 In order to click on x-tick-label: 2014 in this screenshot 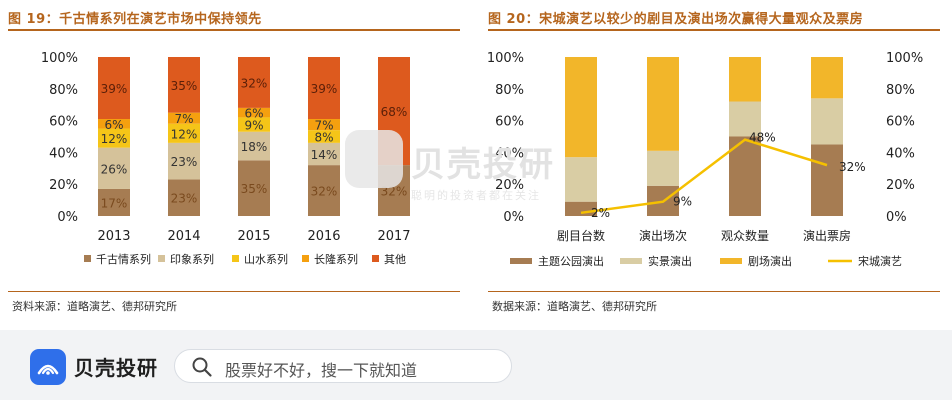, I will do `click(183, 236)`.